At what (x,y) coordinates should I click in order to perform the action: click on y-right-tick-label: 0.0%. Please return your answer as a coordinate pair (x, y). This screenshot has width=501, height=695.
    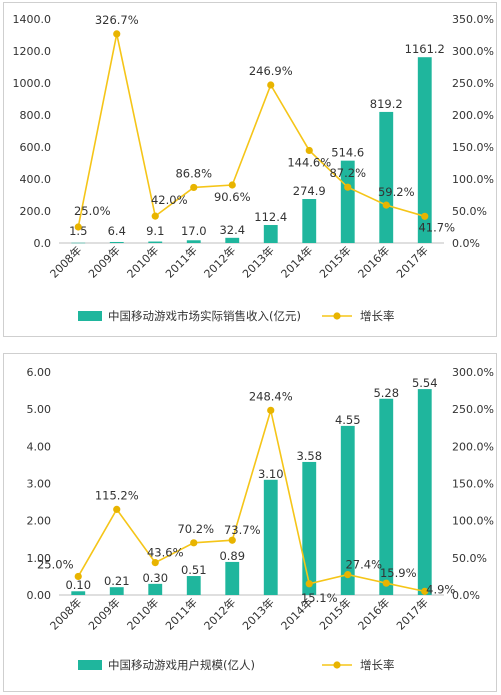
    Looking at the image, I should click on (466, 243).